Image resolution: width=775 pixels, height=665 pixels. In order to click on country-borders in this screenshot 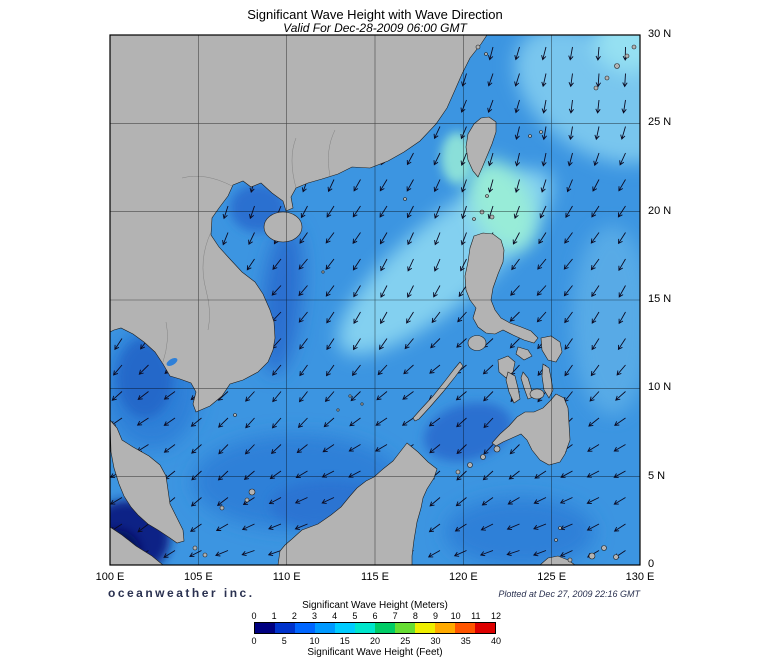, I will do `click(223, 287)`.